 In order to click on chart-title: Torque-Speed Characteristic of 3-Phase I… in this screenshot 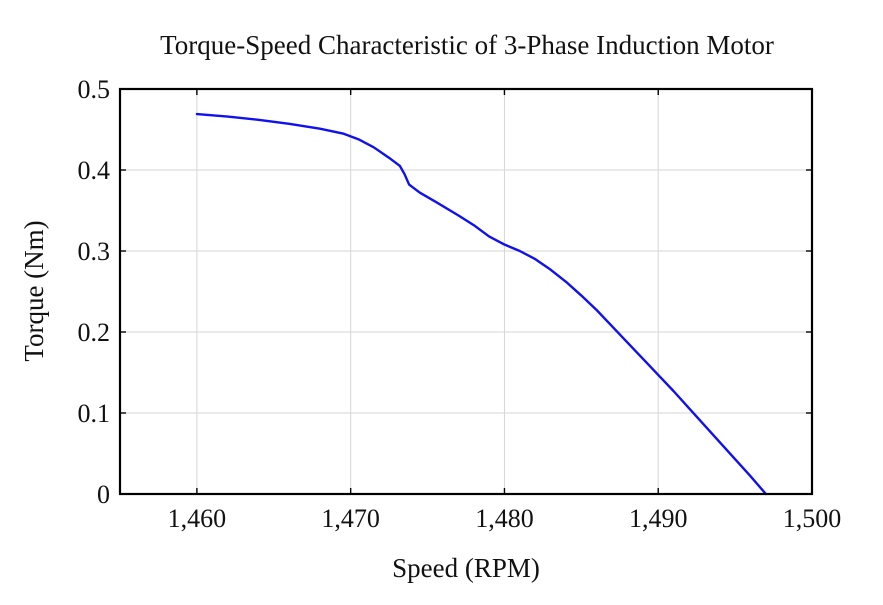, I will do `click(467, 45)`.